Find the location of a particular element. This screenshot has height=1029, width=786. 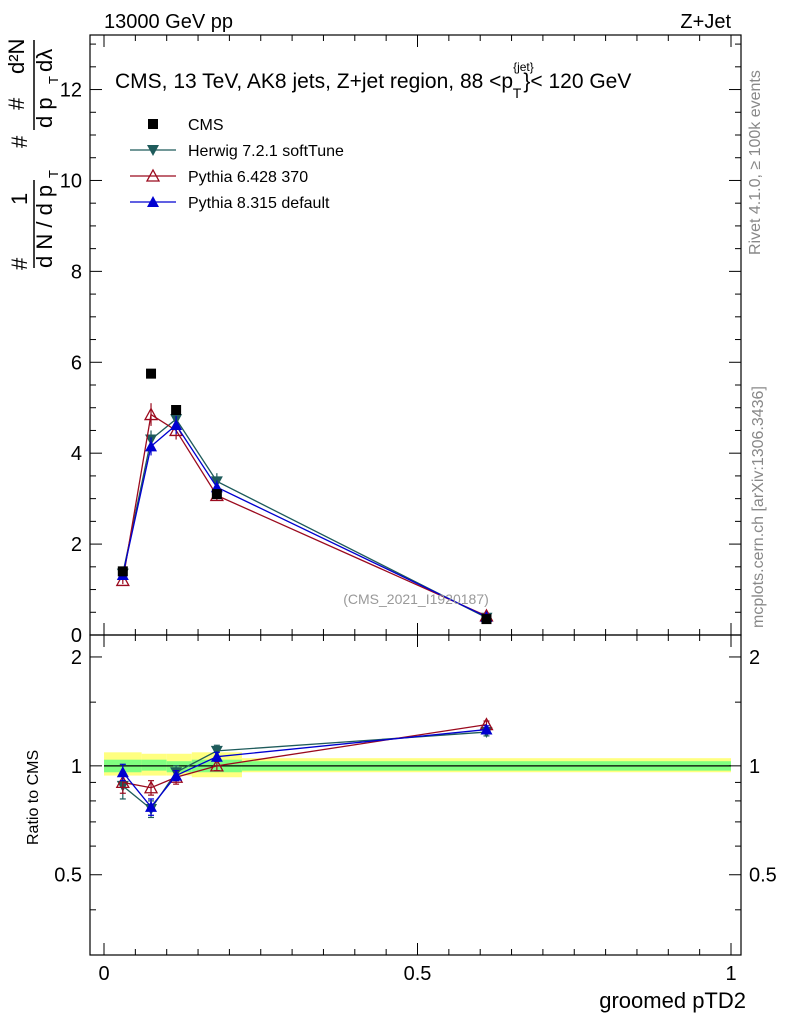

main-ytick-label: 2 is located at coordinates (76, 545).